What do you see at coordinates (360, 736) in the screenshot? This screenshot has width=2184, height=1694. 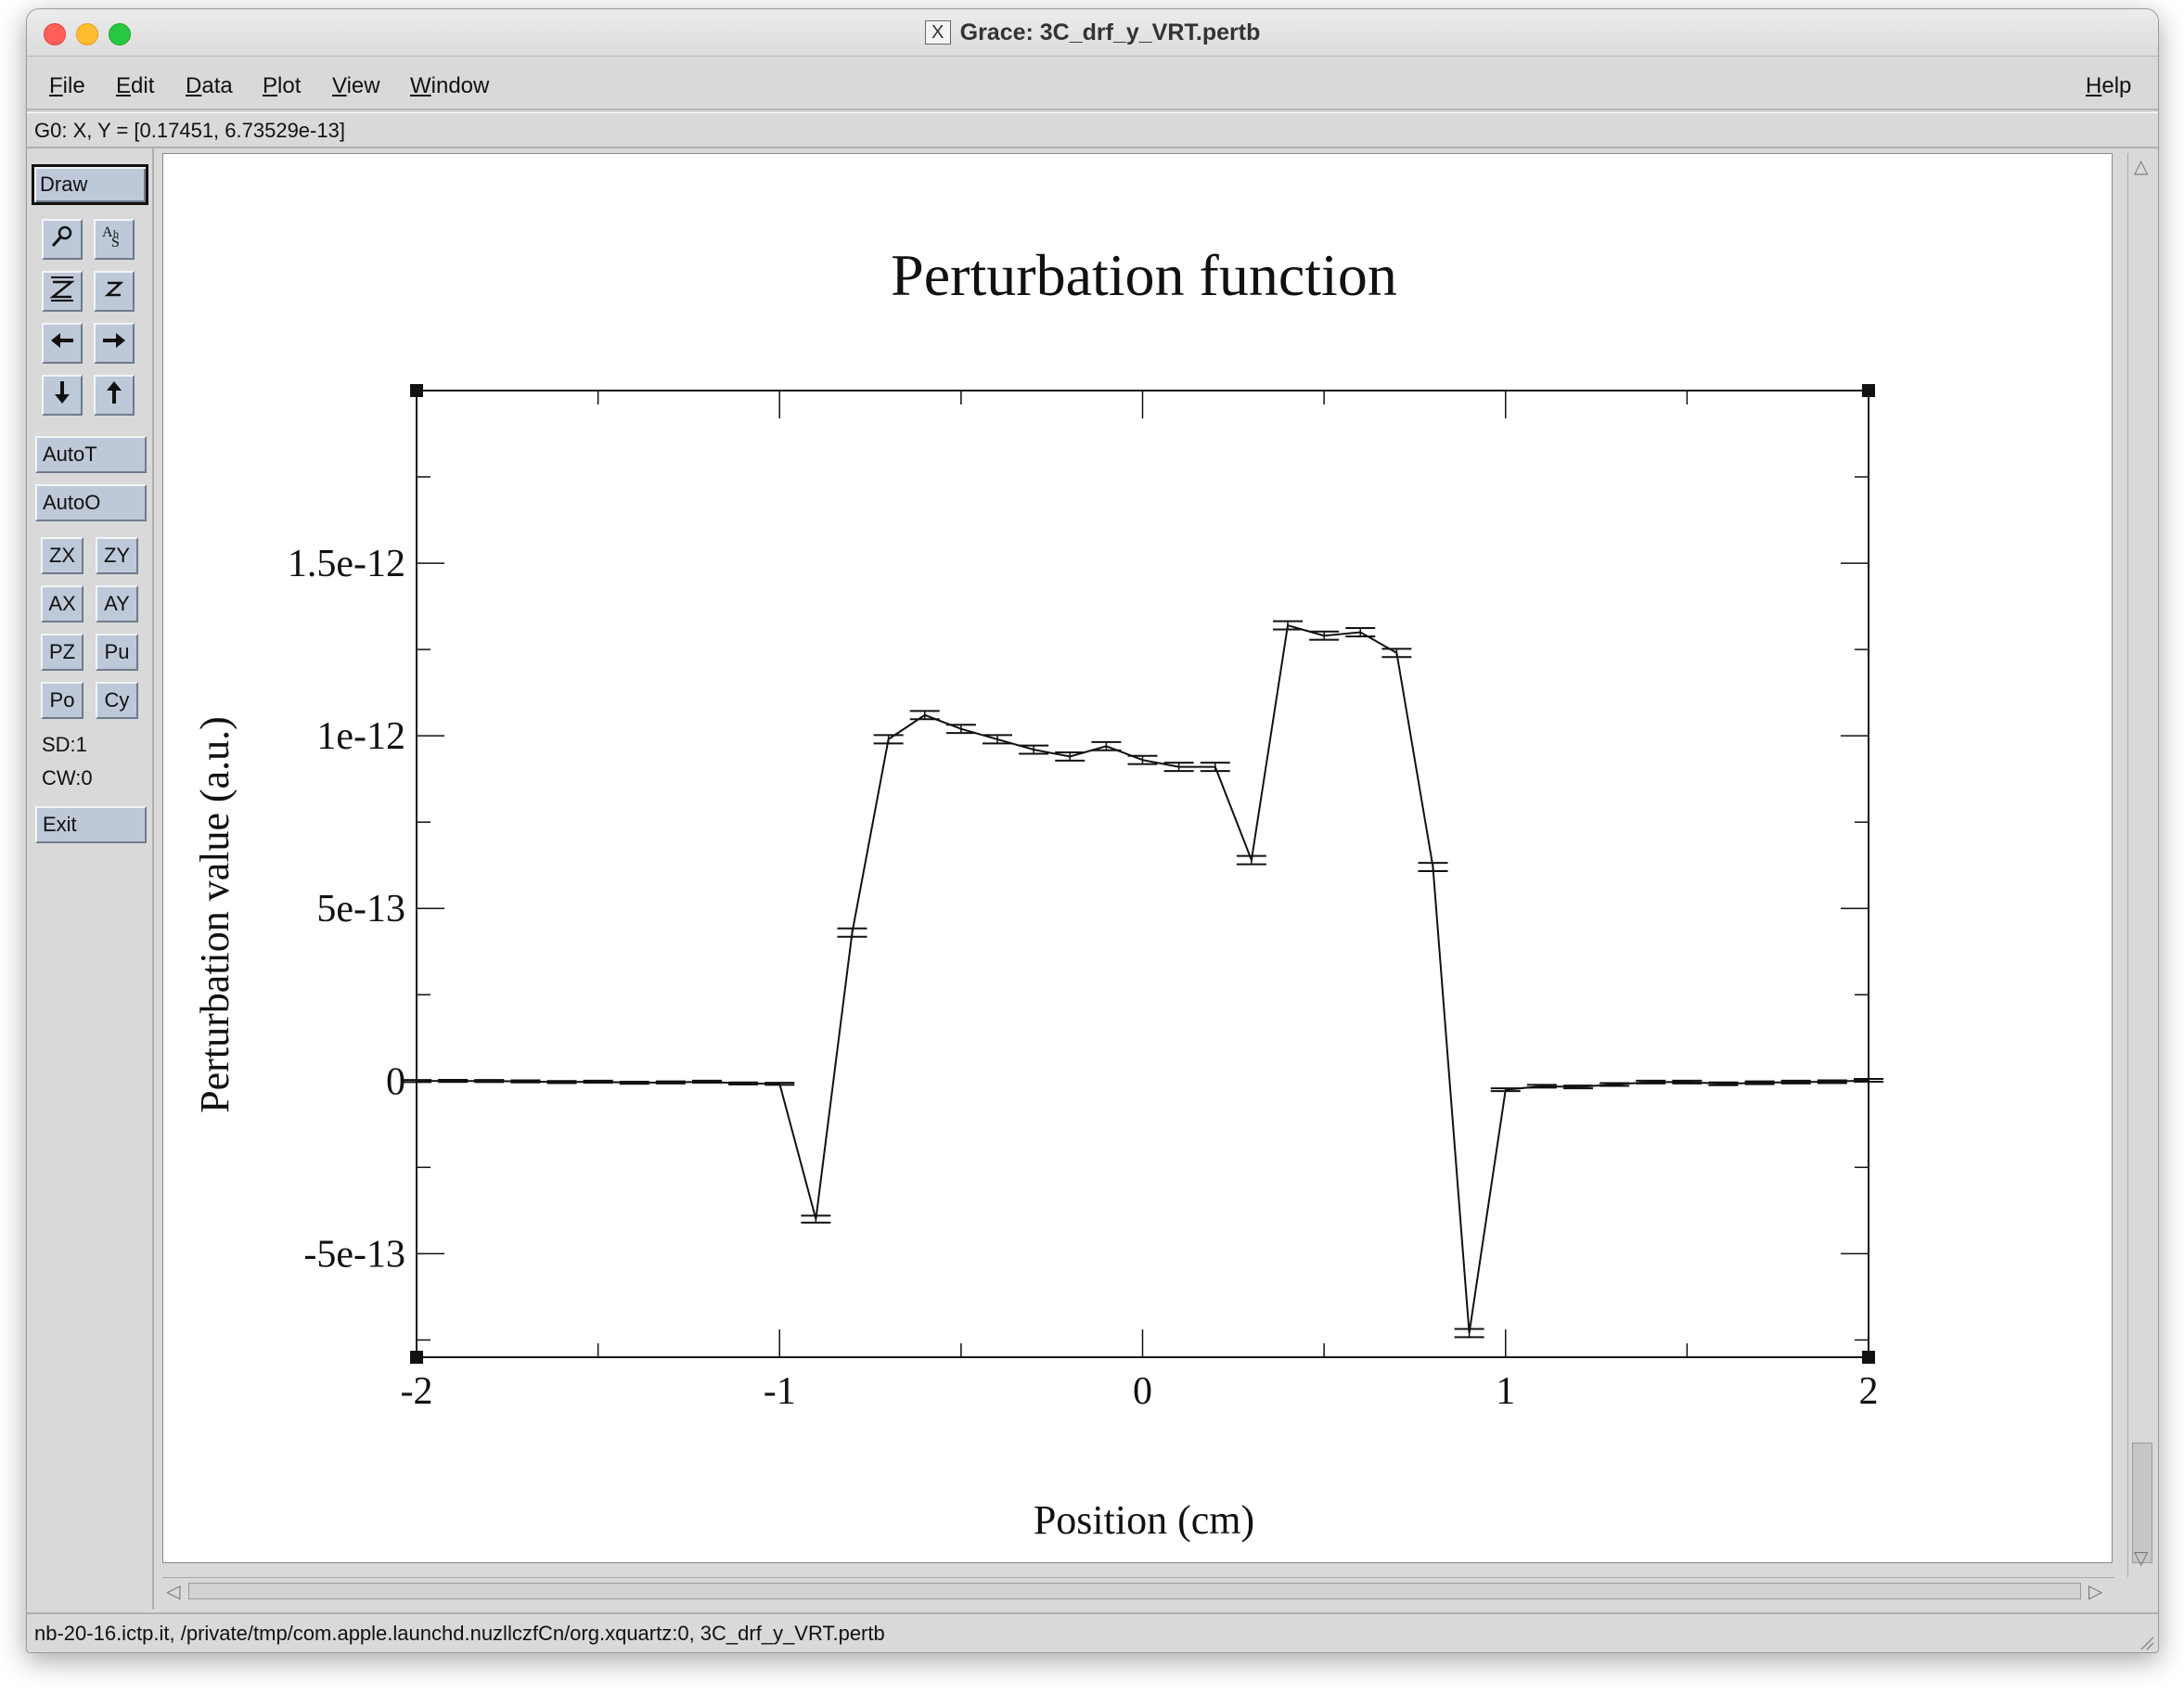 I see `y-tick-label: 1e-12` at bounding box center [360, 736].